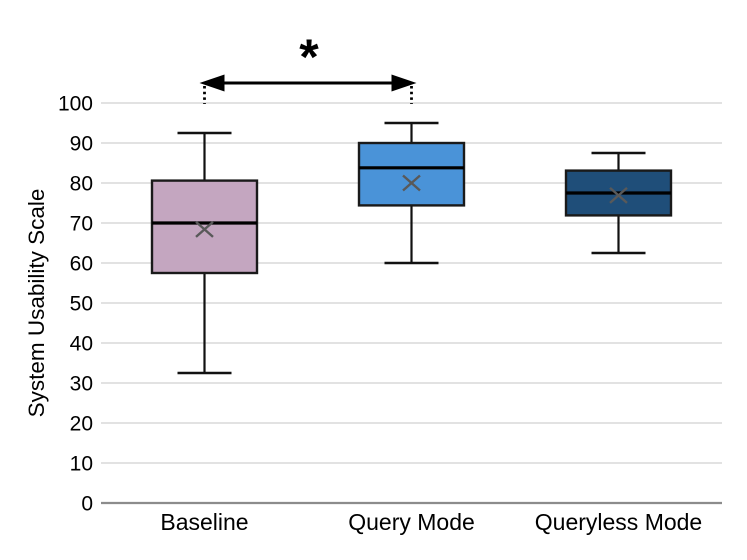 This screenshot has height=560, width=747. I want to click on box-rect-query-mode, so click(411, 174).